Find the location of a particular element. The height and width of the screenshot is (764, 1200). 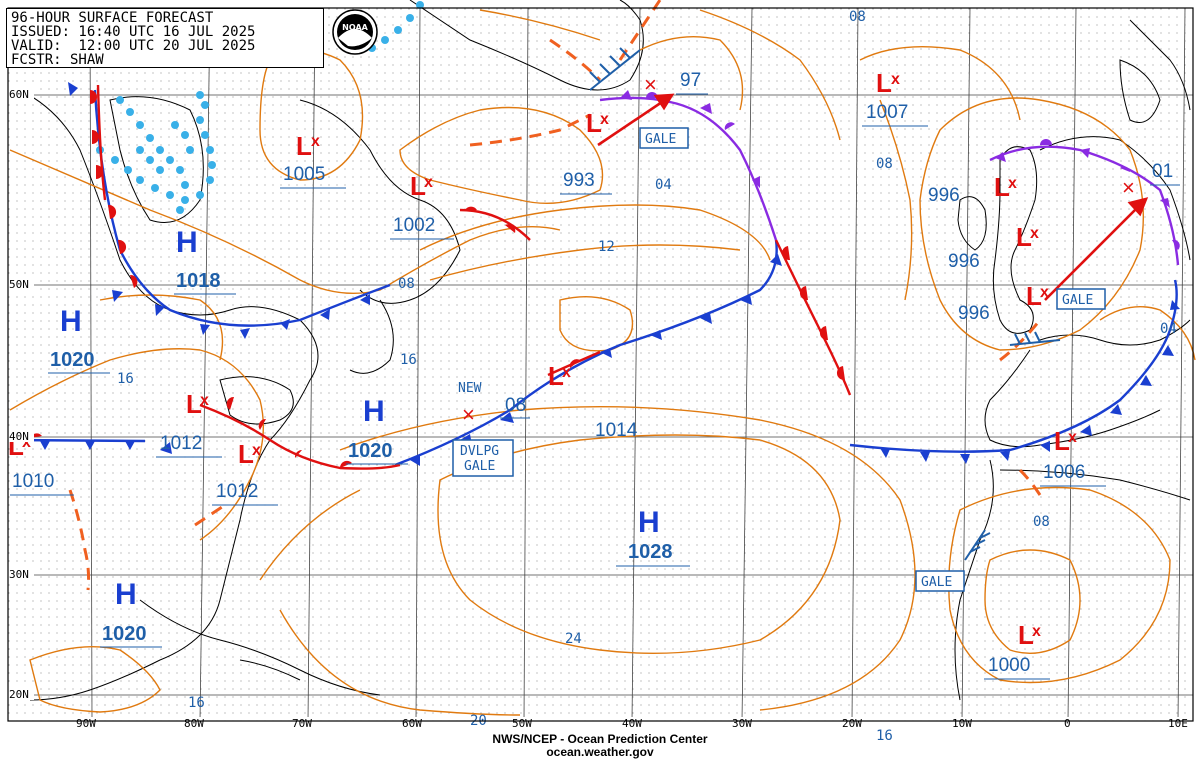

low-value: 1002 is located at coordinates (414, 225).